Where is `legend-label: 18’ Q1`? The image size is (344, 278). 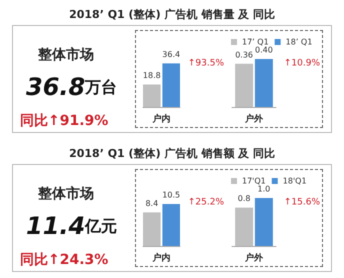
legend-label: 18’ Q1 is located at coordinates (299, 42).